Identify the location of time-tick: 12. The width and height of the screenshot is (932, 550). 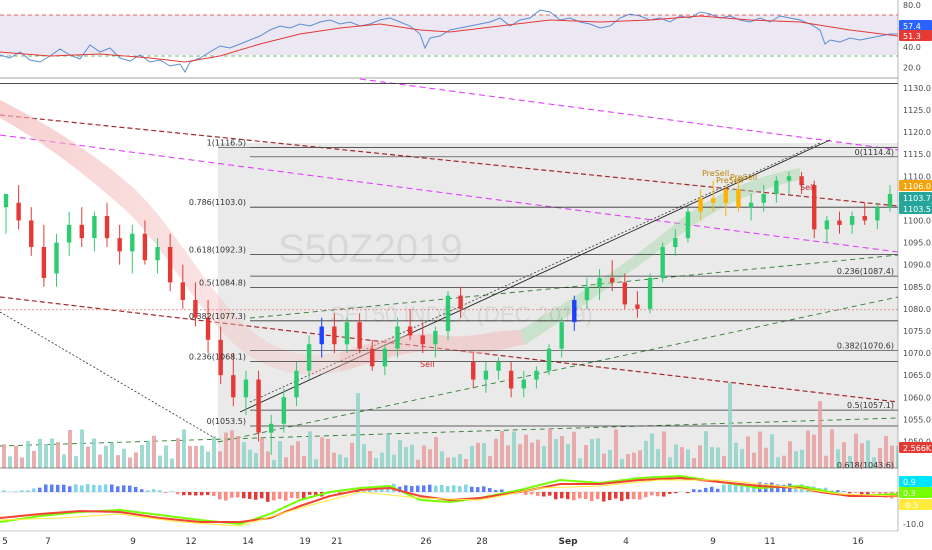
(190, 542).